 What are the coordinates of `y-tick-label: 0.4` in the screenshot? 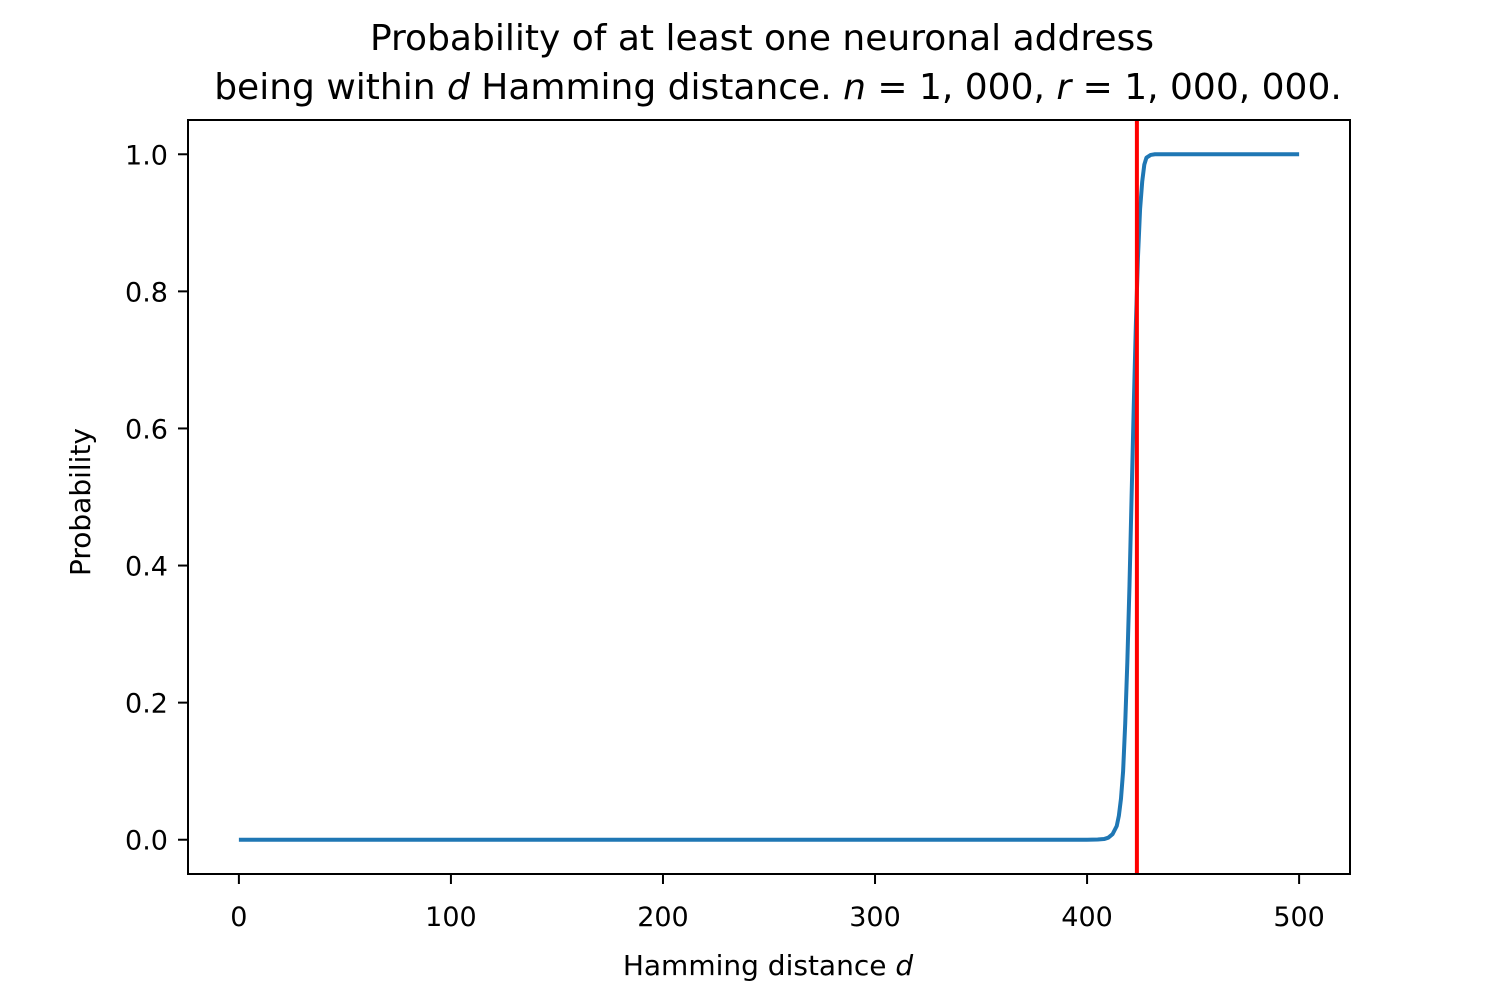 It's located at (146, 567).